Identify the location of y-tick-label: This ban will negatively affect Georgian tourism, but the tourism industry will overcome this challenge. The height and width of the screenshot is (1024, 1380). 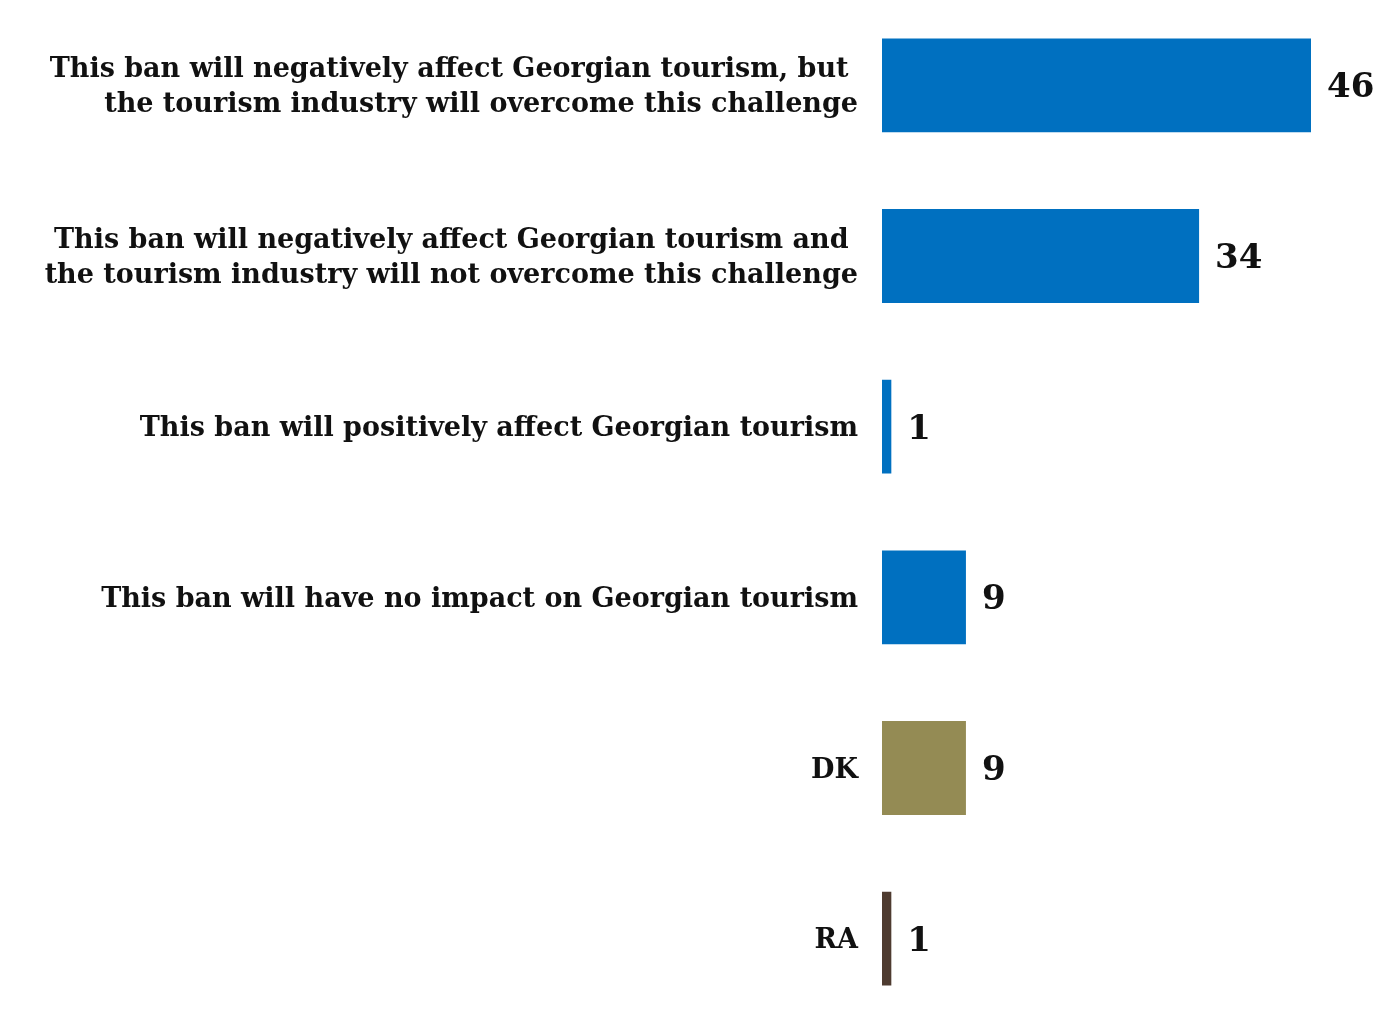
(453, 85).